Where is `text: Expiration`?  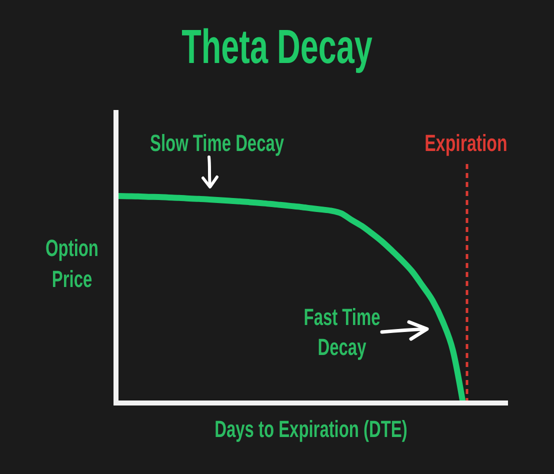
text: Expiration is located at coordinates (466, 143).